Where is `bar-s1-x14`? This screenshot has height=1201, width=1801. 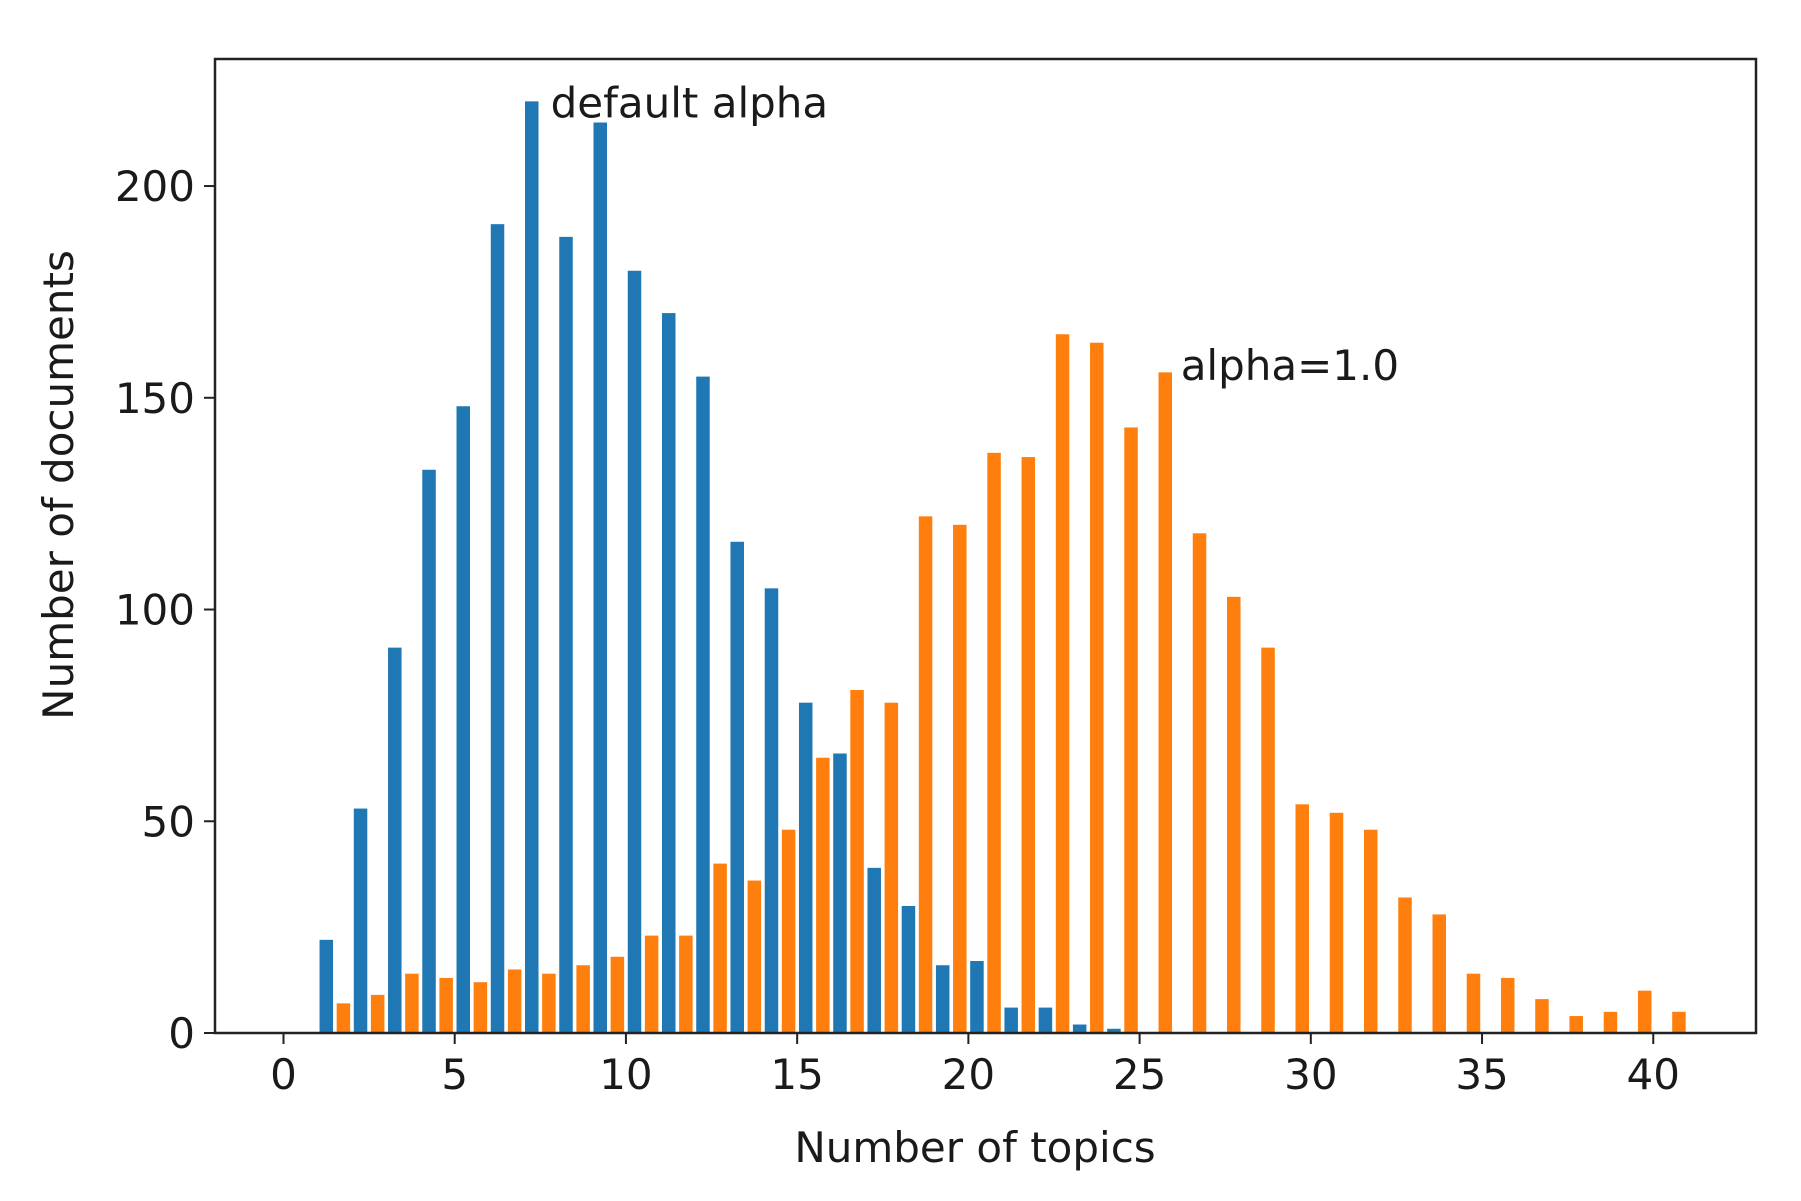 bar-s1-x14 is located at coordinates (788, 931).